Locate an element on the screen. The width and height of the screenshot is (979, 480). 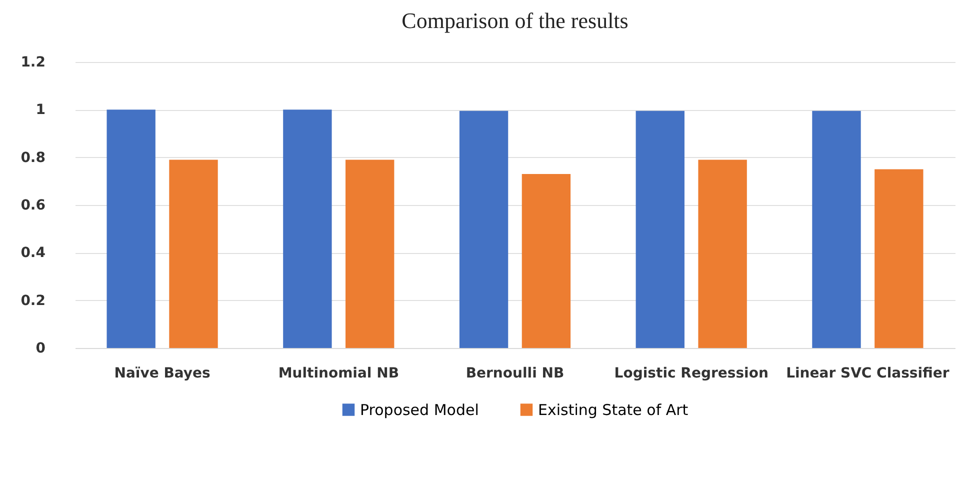
y-tick-label: 1 is located at coordinates (41, 110).